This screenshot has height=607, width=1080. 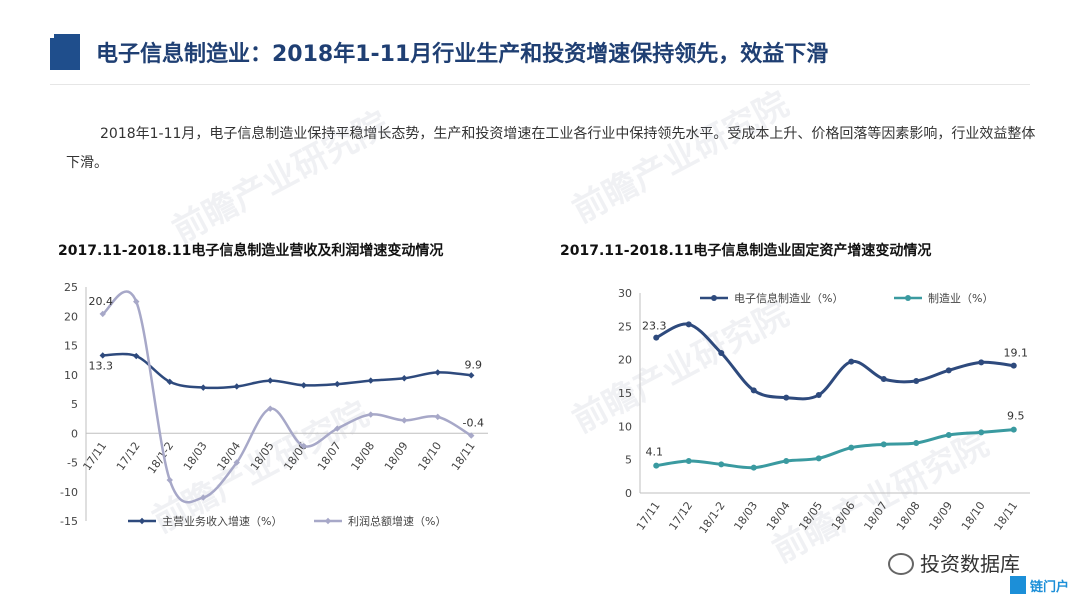 What do you see at coordinates (745, 515) in the screenshot?
I see `x-tick-label: 18/03` at bounding box center [745, 515].